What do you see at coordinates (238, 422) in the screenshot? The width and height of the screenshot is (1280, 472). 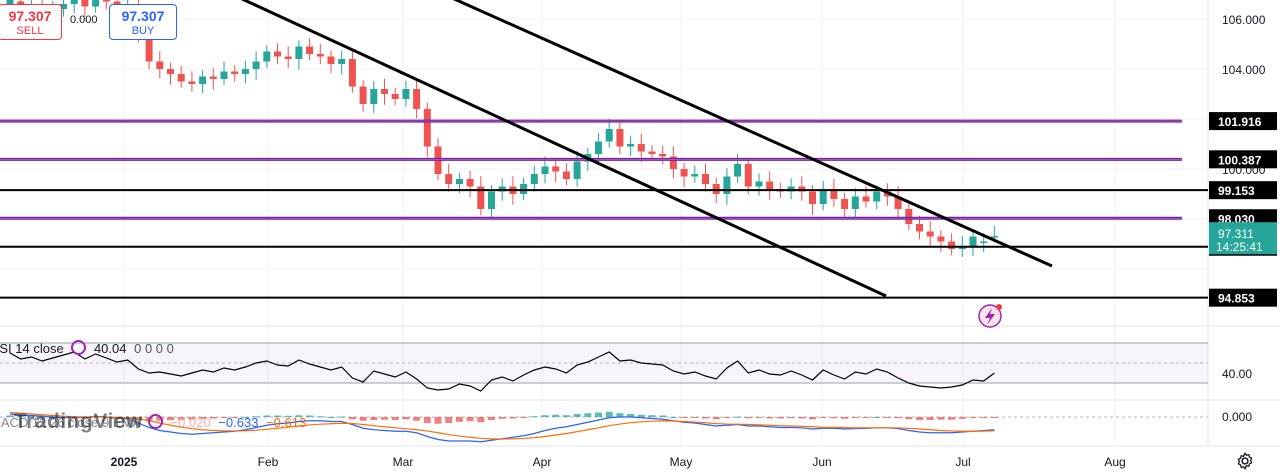 I see `macd-legend-v2: −0.633` at bounding box center [238, 422].